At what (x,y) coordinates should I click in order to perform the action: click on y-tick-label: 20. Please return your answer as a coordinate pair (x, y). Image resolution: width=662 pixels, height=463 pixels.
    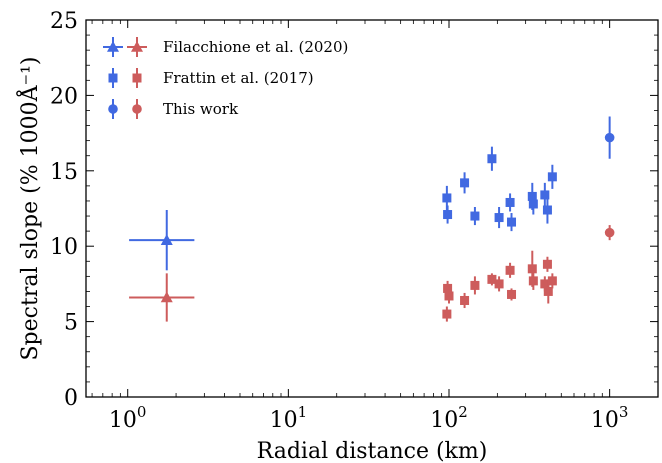
    Looking at the image, I should click on (64, 96).